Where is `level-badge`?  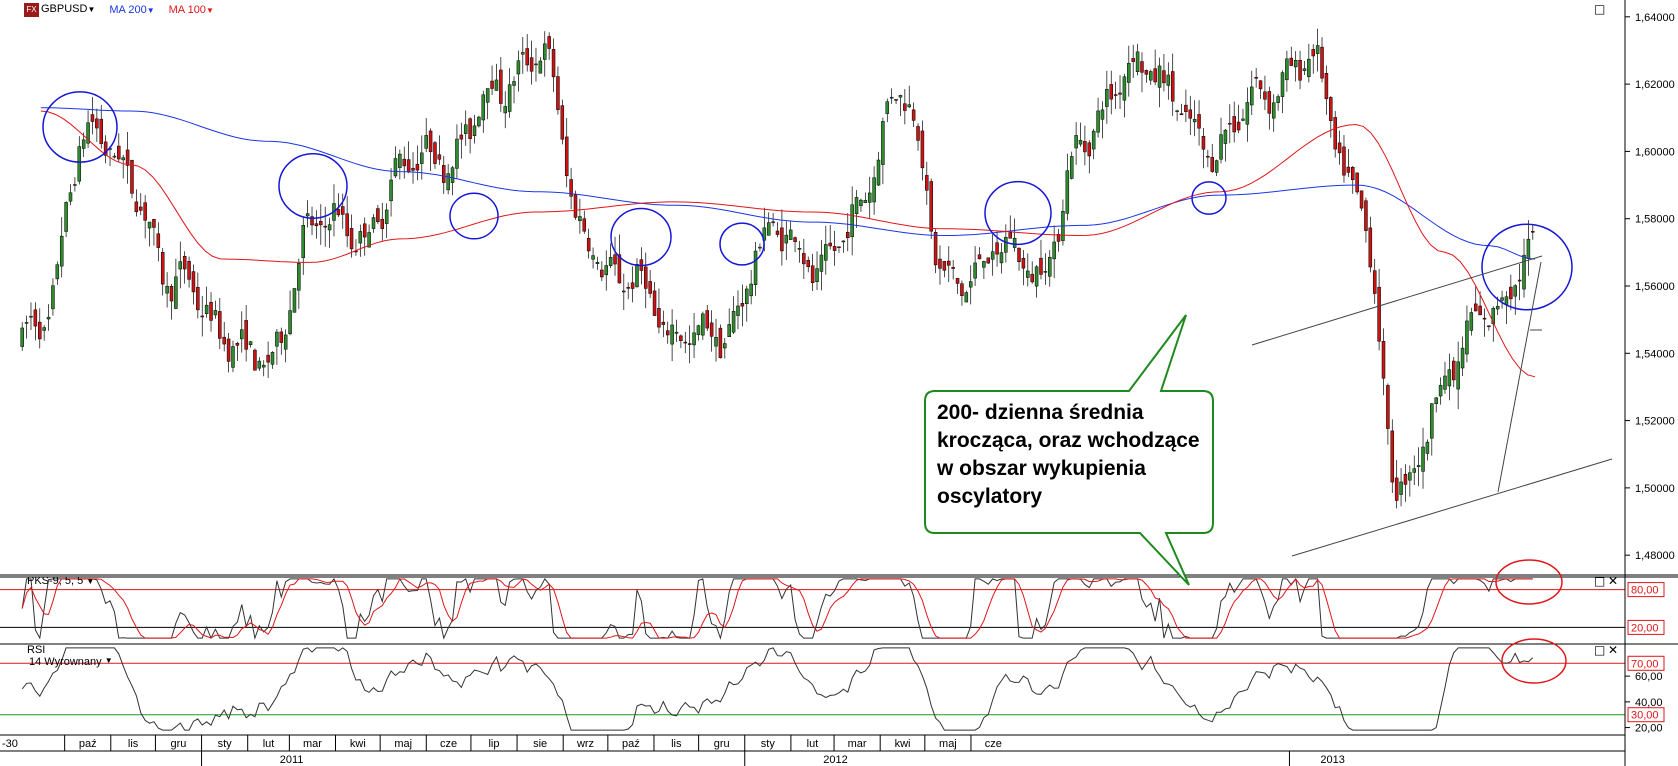 level-badge is located at coordinates (1646, 663).